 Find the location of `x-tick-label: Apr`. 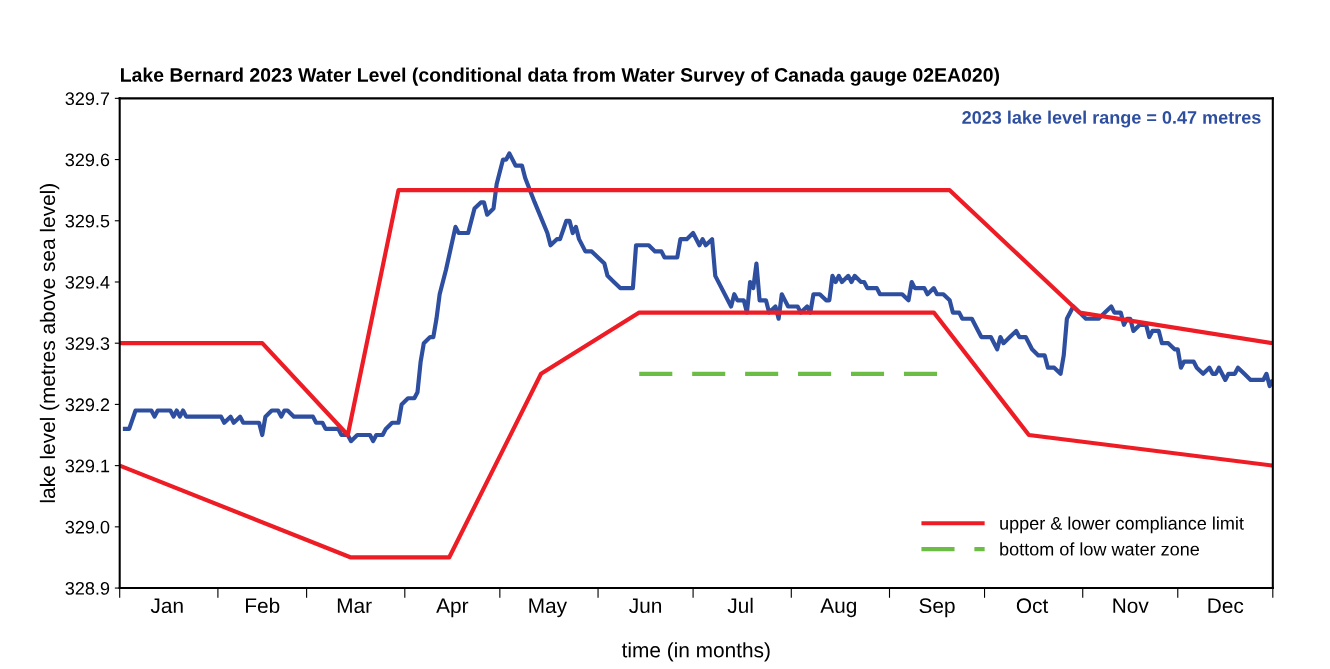

x-tick-label: Apr is located at coordinates (452, 608).